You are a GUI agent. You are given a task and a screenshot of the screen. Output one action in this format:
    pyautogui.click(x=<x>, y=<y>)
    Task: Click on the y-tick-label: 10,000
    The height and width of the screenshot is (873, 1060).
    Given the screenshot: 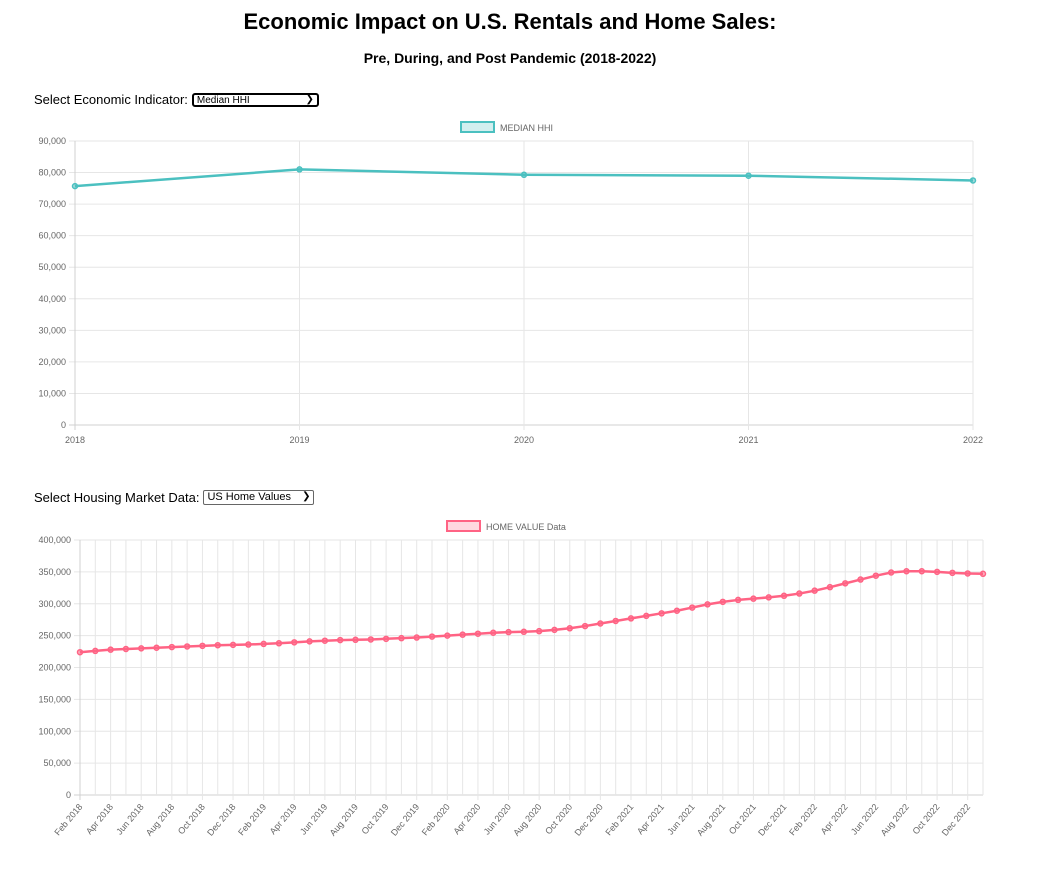 What is the action you would take?
    pyautogui.click(x=52, y=393)
    